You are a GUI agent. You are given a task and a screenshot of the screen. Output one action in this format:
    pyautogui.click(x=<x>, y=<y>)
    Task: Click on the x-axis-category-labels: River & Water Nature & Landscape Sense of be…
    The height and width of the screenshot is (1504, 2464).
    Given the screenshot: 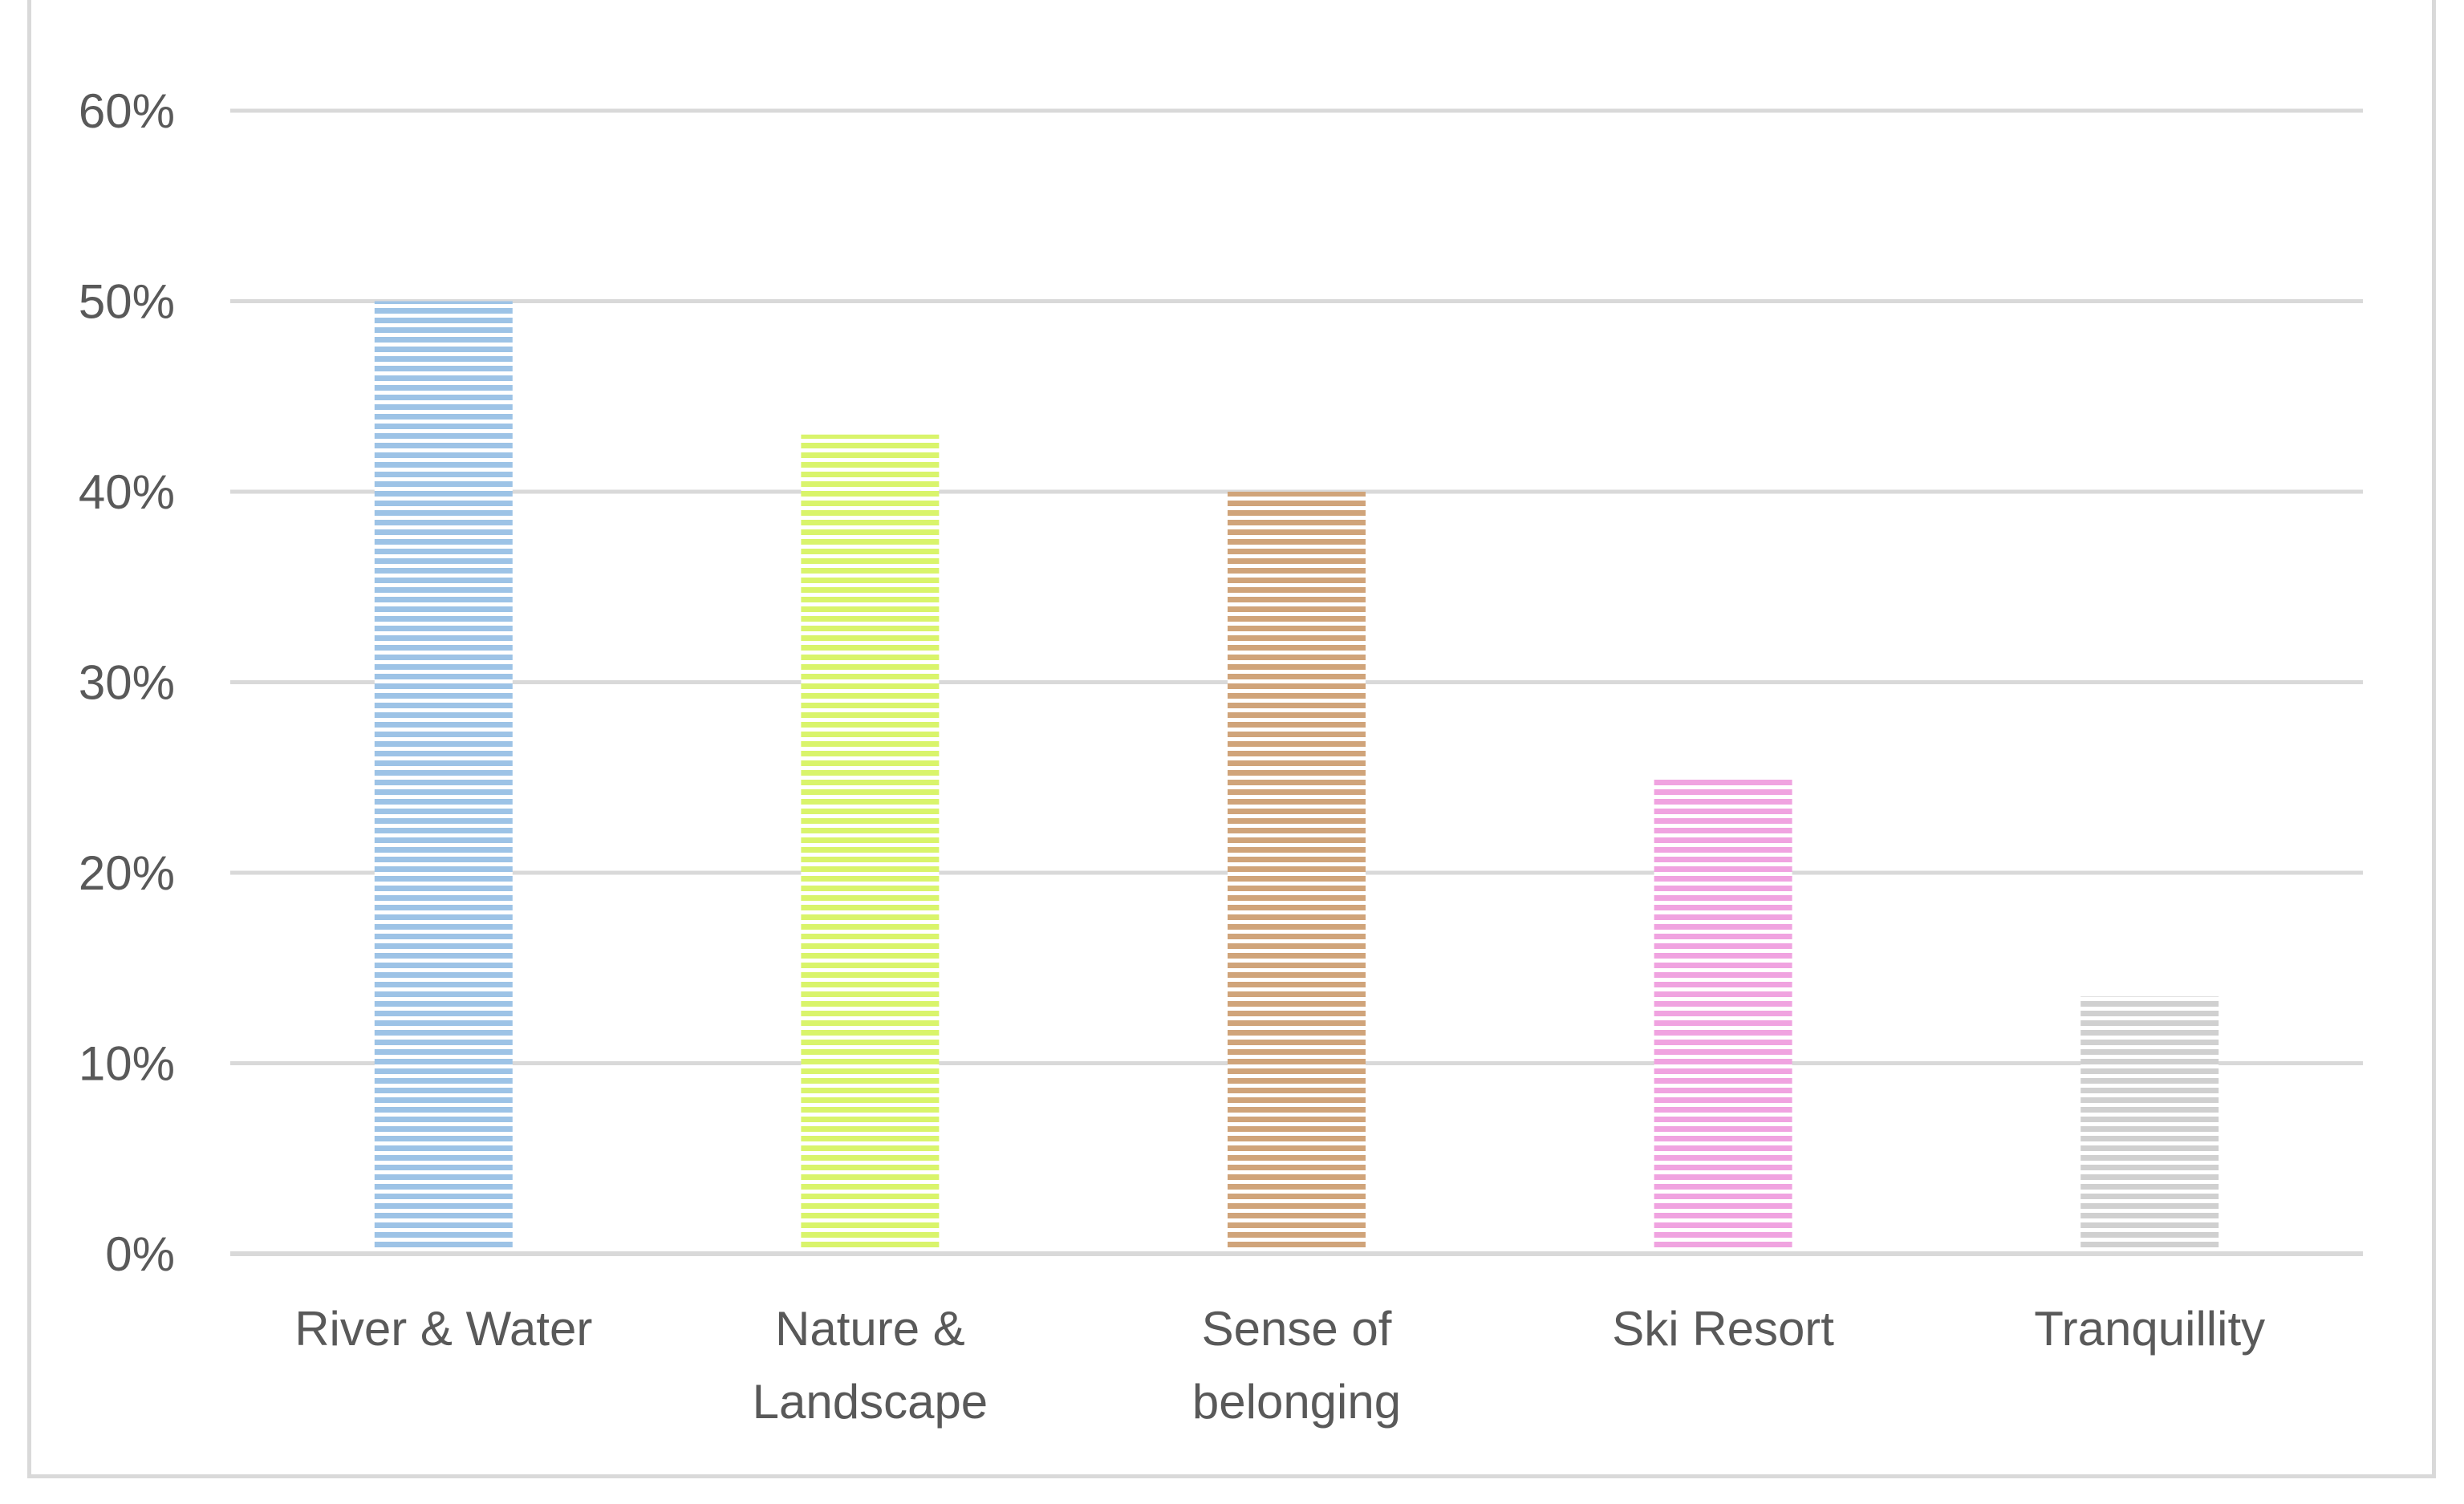 What is the action you would take?
    pyautogui.click(x=1279, y=1366)
    